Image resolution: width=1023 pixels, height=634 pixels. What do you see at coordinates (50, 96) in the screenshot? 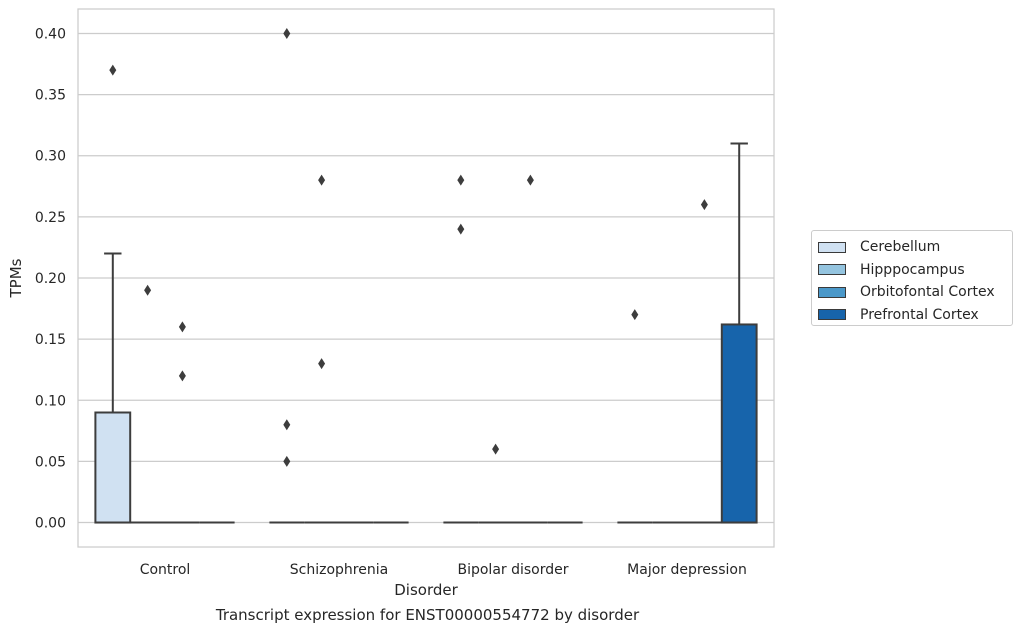
I see `y-tick-label: 0.35` at bounding box center [50, 96].